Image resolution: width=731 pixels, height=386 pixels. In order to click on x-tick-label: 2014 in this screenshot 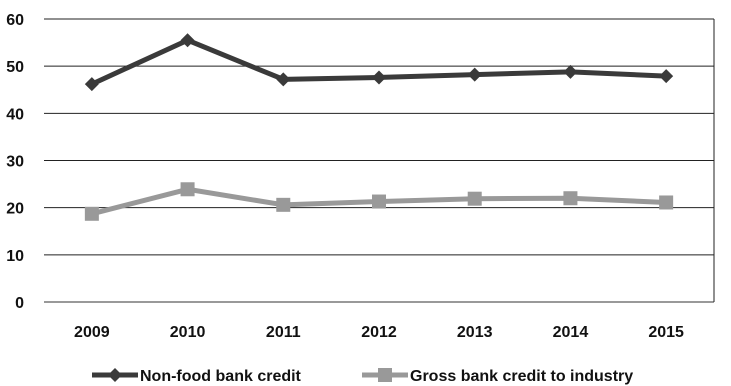, I will do `click(571, 332)`.